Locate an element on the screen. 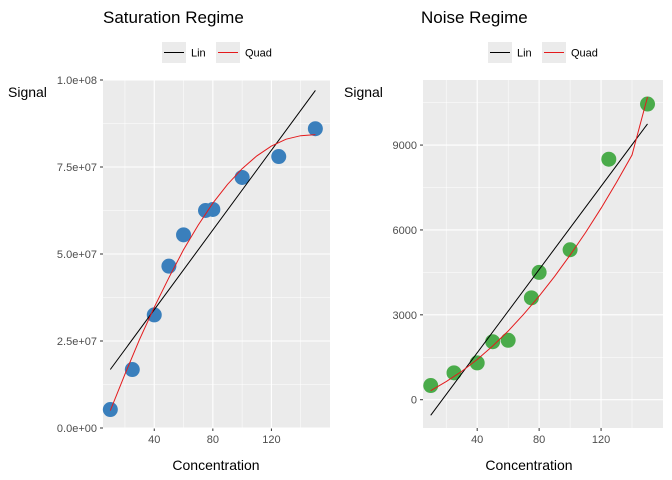 Image resolution: width=672 pixels, height=480 pixels. y-tick-label: 3000 is located at coordinates (405, 316).